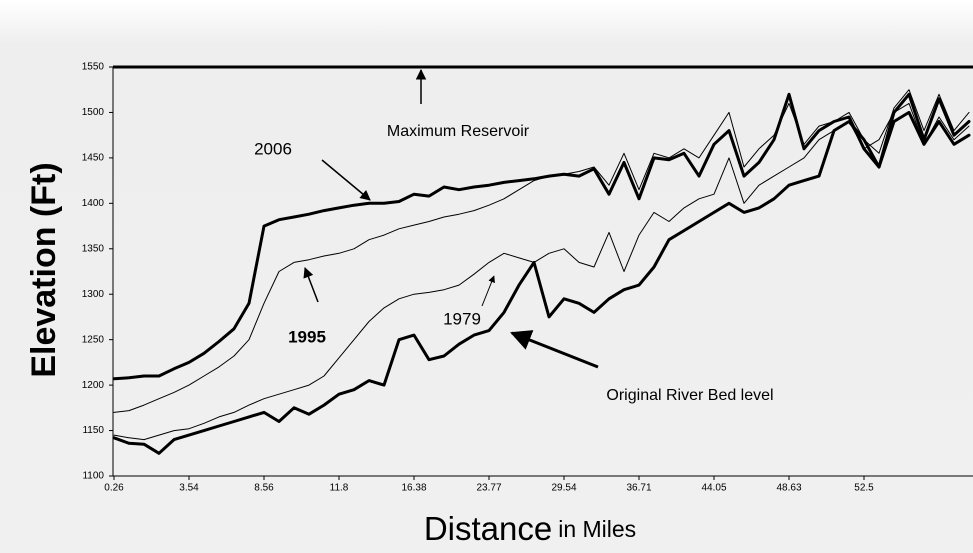 The height and width of the screenshot is (553, 973). What do you see at coordinates (458, 131) in the screenshot?
I see `reference-label: Maximum Reservoir` at bounding box center [458, 131].